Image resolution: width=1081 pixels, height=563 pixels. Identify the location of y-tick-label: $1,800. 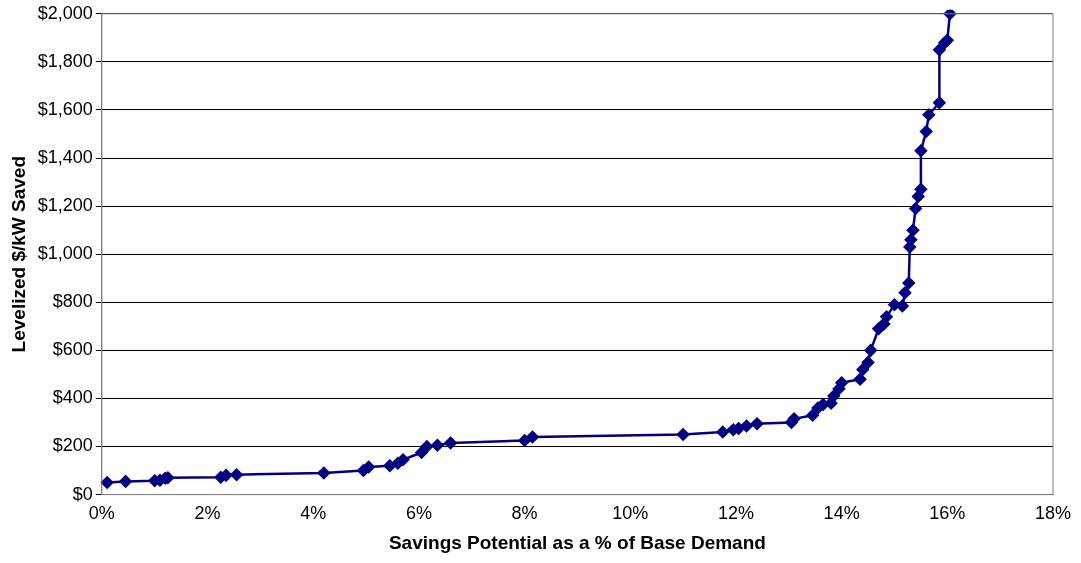
(65, 60).